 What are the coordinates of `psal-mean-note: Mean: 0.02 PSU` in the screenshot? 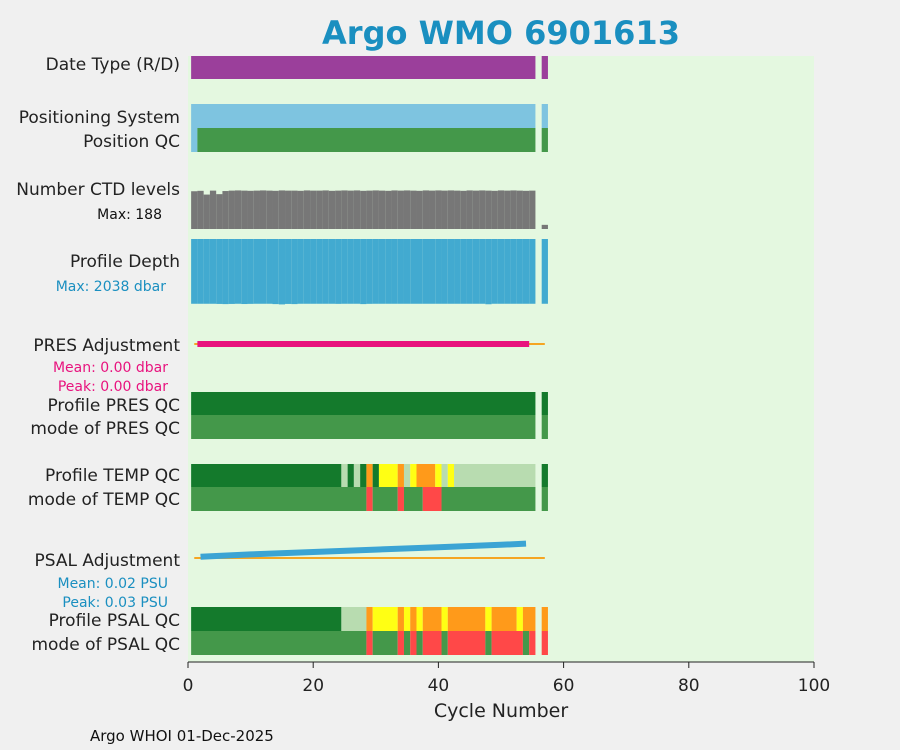 It's located at (112, 584).